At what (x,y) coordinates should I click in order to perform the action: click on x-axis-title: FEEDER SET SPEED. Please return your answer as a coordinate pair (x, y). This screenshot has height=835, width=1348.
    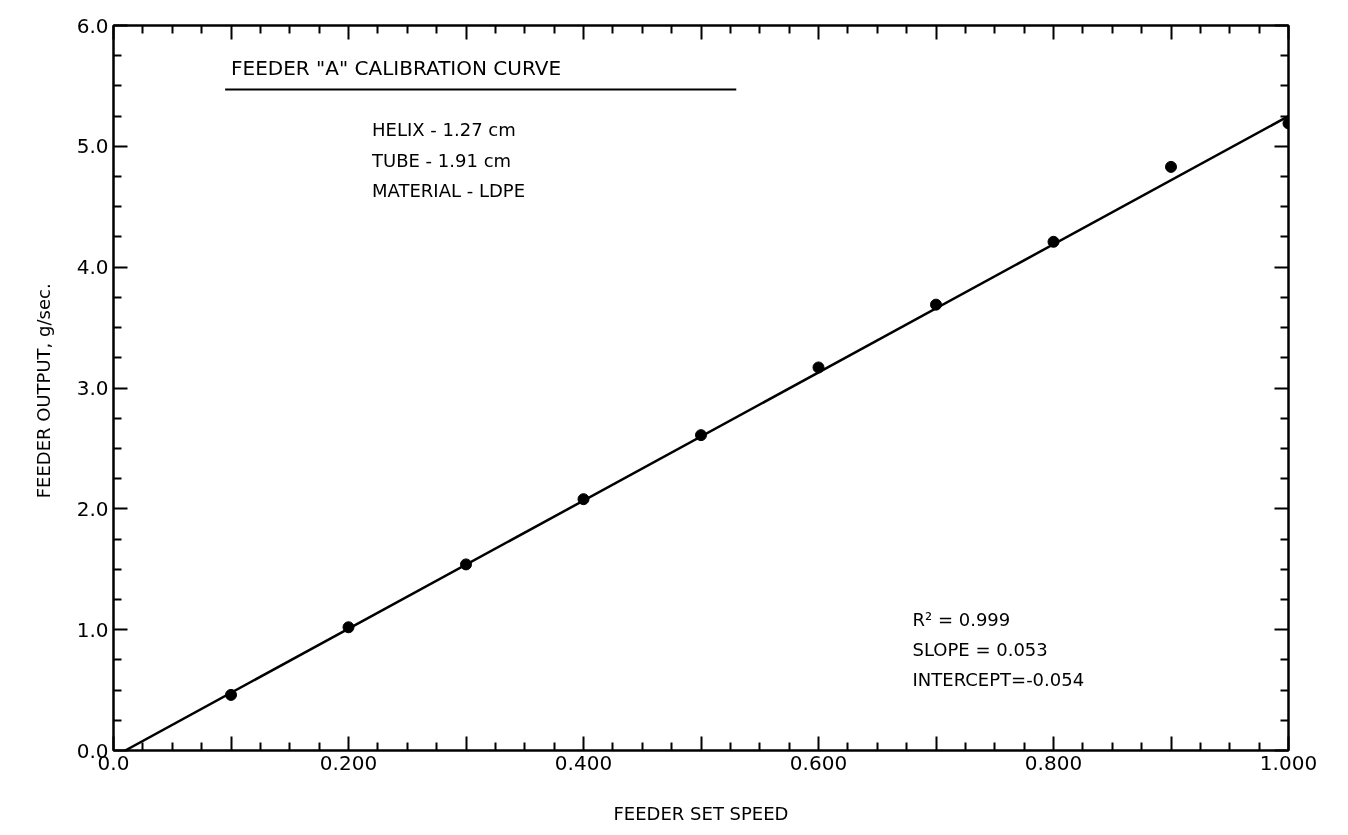
    Looking at the image, I should click on (701, 813).